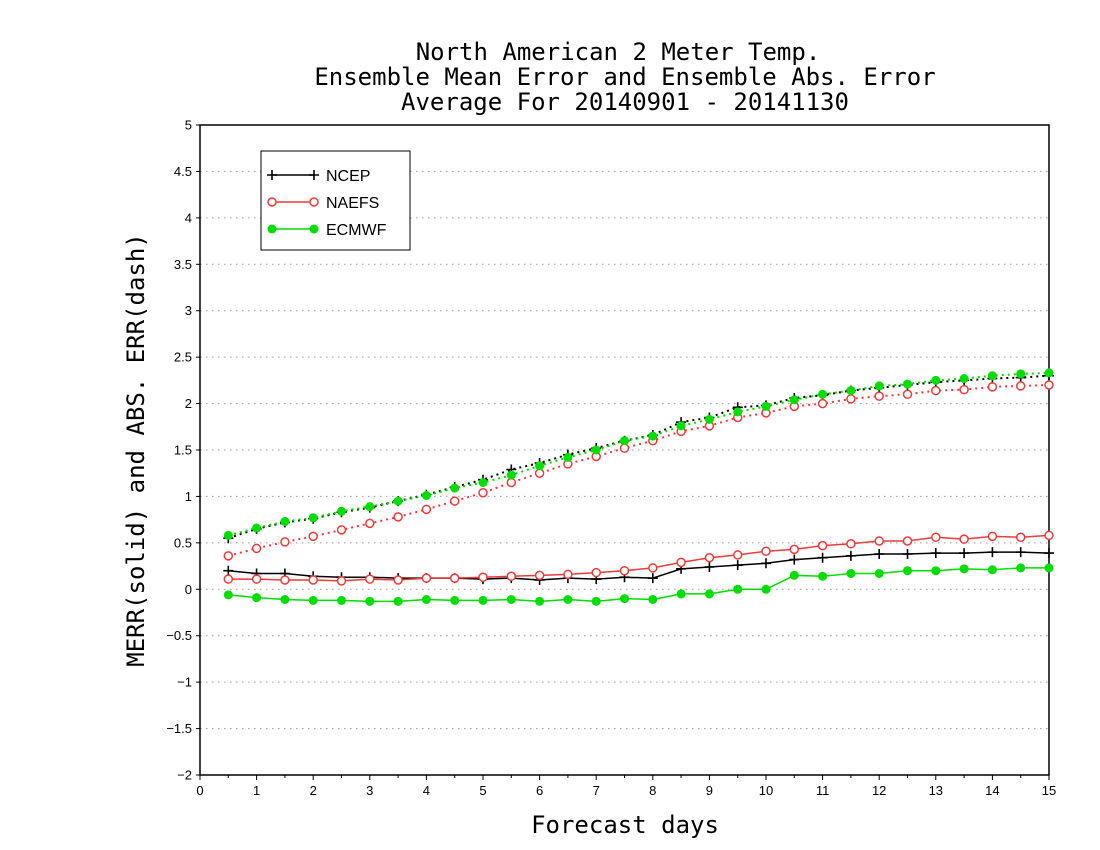  I want to click on x-tick-label: 0, so click(199, 790).